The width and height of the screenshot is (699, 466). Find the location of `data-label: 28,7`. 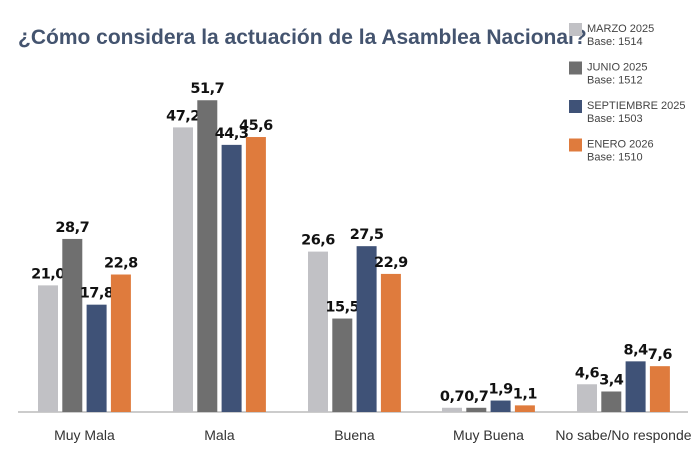

data-label: 28,7 is located at coordinates (72, 228).